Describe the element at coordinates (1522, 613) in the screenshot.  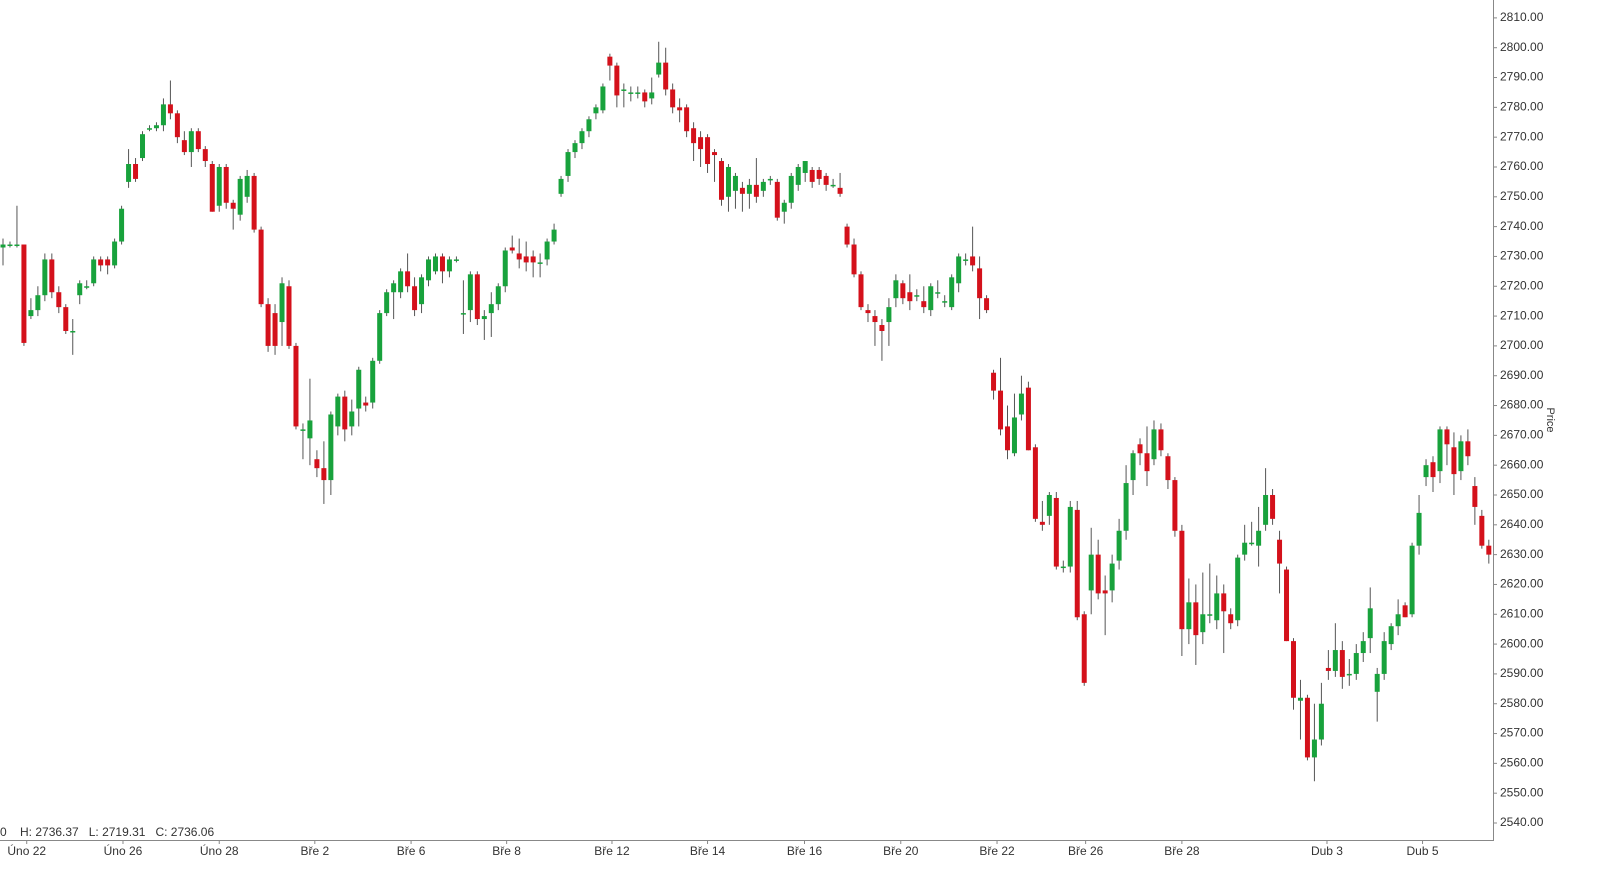
I see `y-tick-label: 2610.00` at that location.